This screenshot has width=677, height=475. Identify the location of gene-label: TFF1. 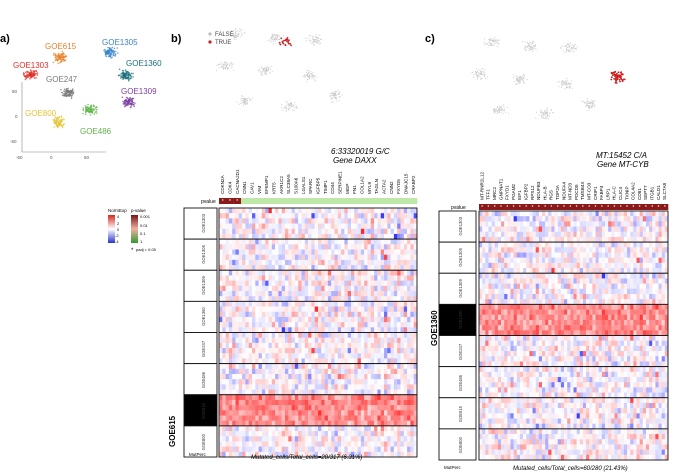
(488, 194).